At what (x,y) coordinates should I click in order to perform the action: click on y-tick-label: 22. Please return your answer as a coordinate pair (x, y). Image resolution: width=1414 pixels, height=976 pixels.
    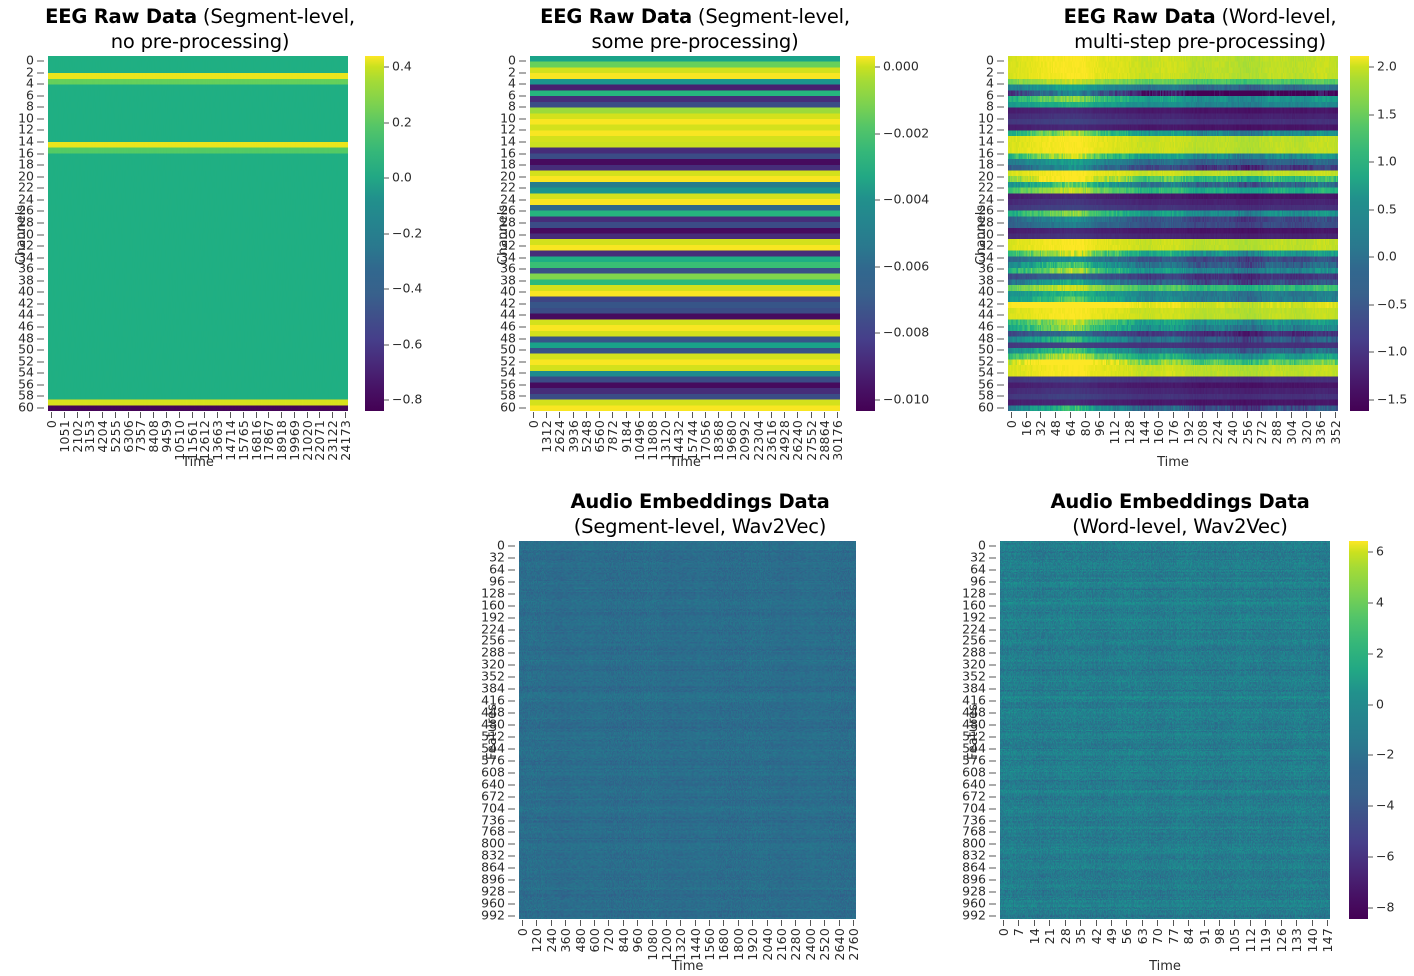
    Looking at the image, I should click on (513, 187).